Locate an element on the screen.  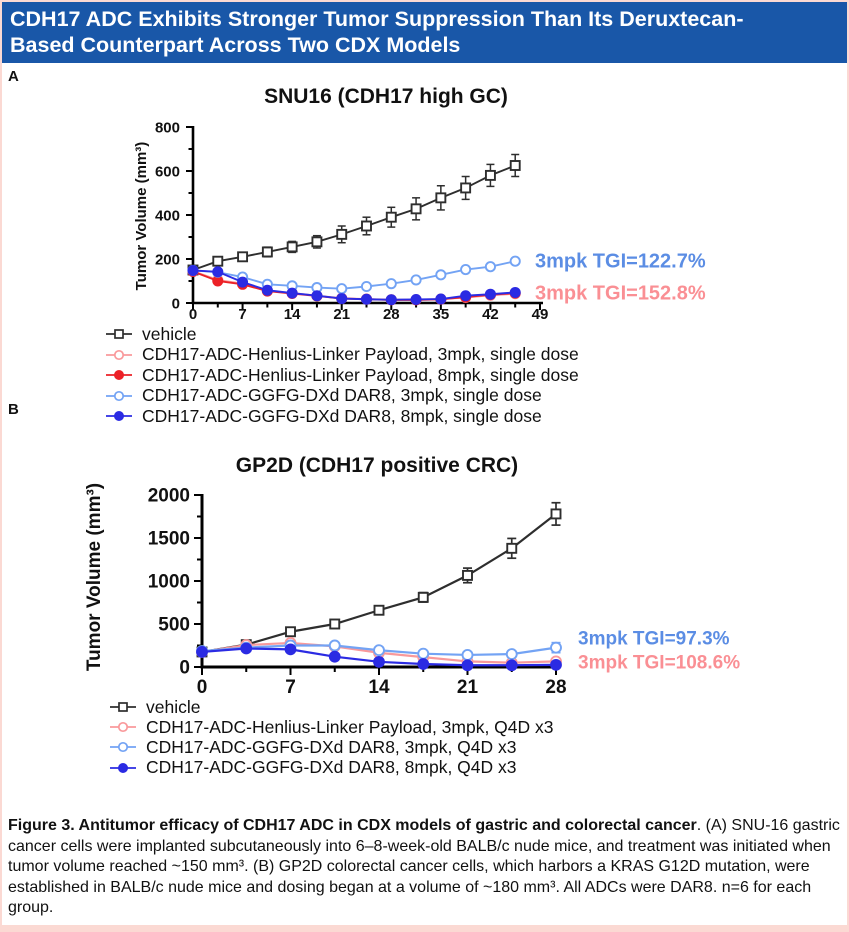
page-border-bottom is located at coordinates (424, 928).